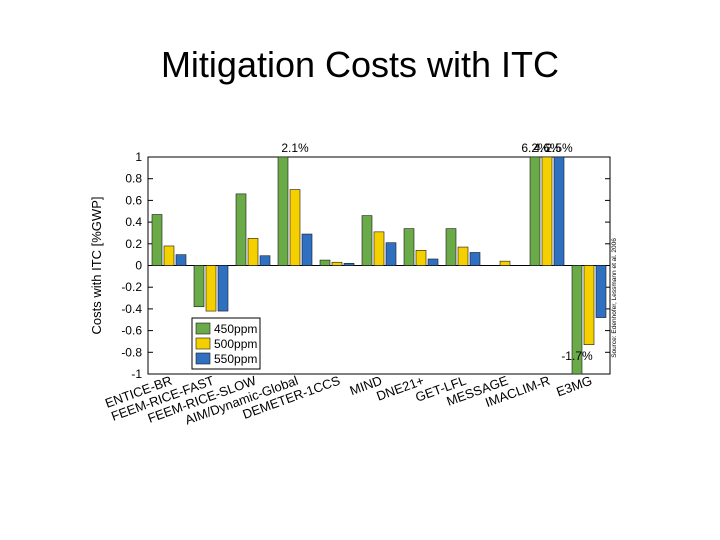 This screenshot has width=720, height=540. I want to click on y-tick-label: 1, so click(138, 157).